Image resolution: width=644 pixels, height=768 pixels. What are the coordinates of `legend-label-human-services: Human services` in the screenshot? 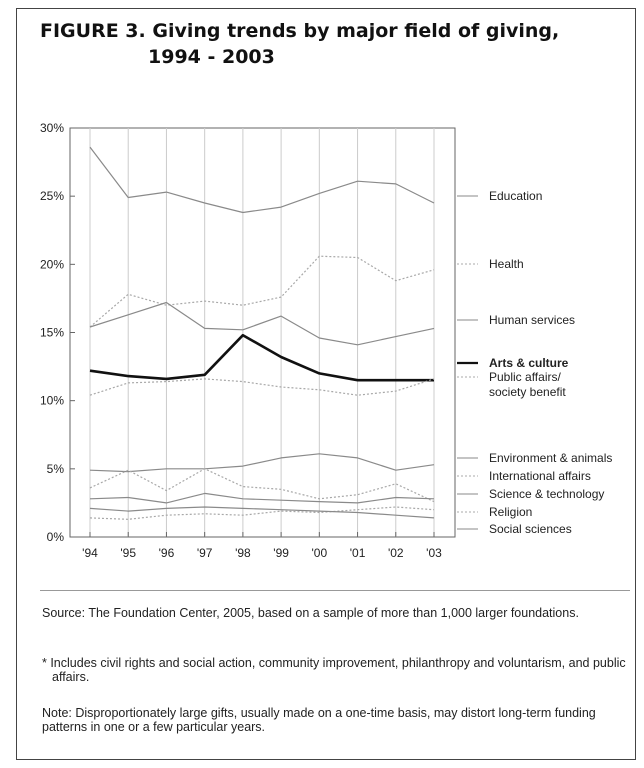 It's located at (532, 320).